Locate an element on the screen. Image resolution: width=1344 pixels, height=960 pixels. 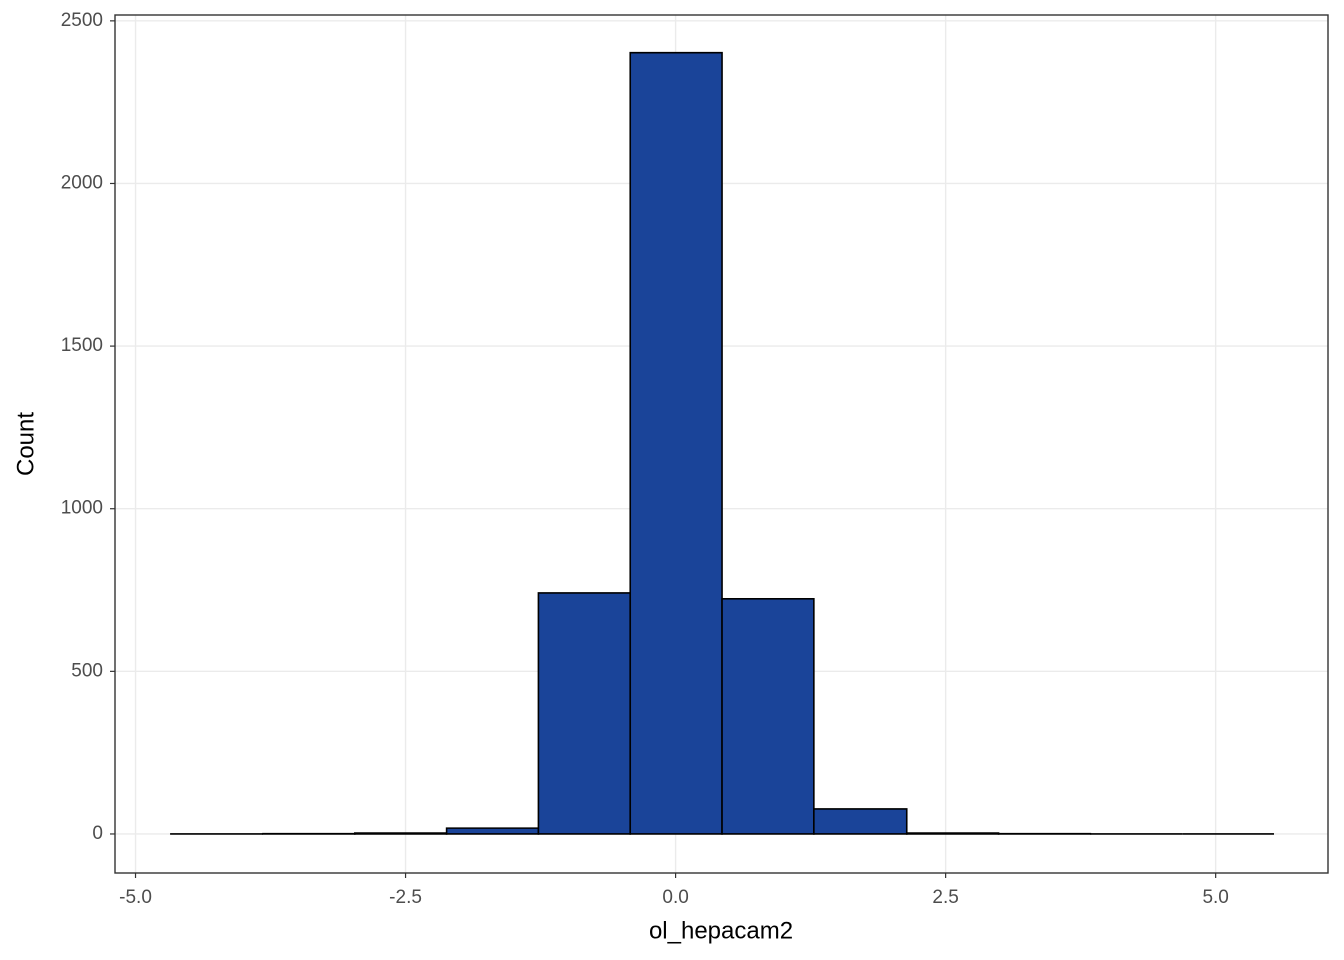
x-tick-label: -2.5 is located at coordinates (405, 897).